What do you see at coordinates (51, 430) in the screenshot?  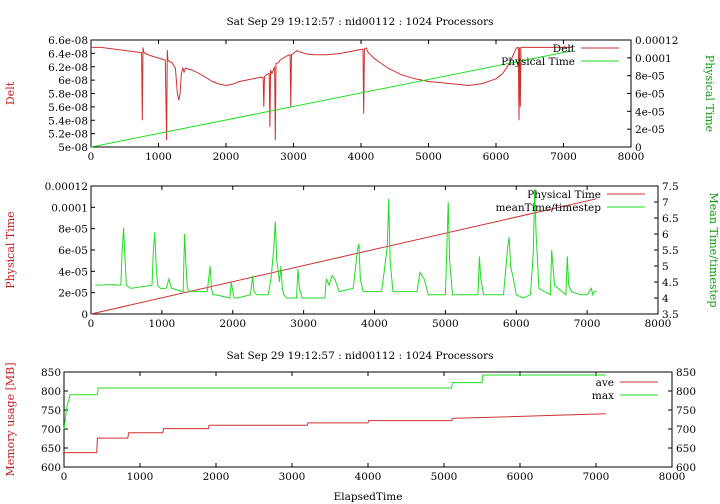 I see `y-left-tick-label: 700` at bounding box center [51, 430].